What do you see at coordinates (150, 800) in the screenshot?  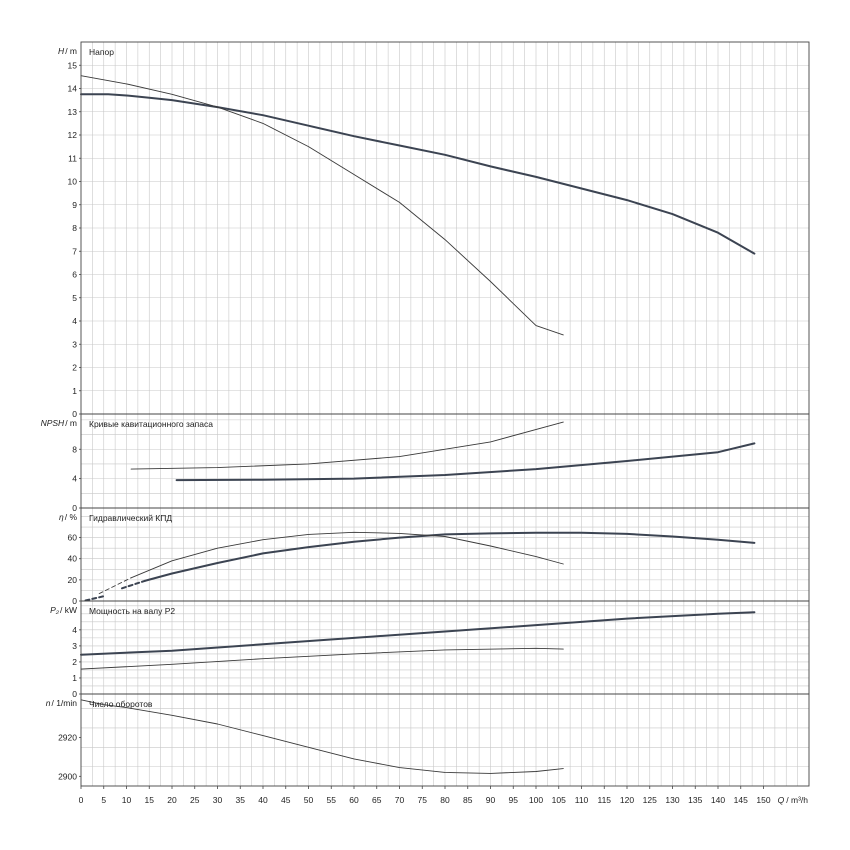 I see `x-tick-label: 15` at bounding box center [150, 800].